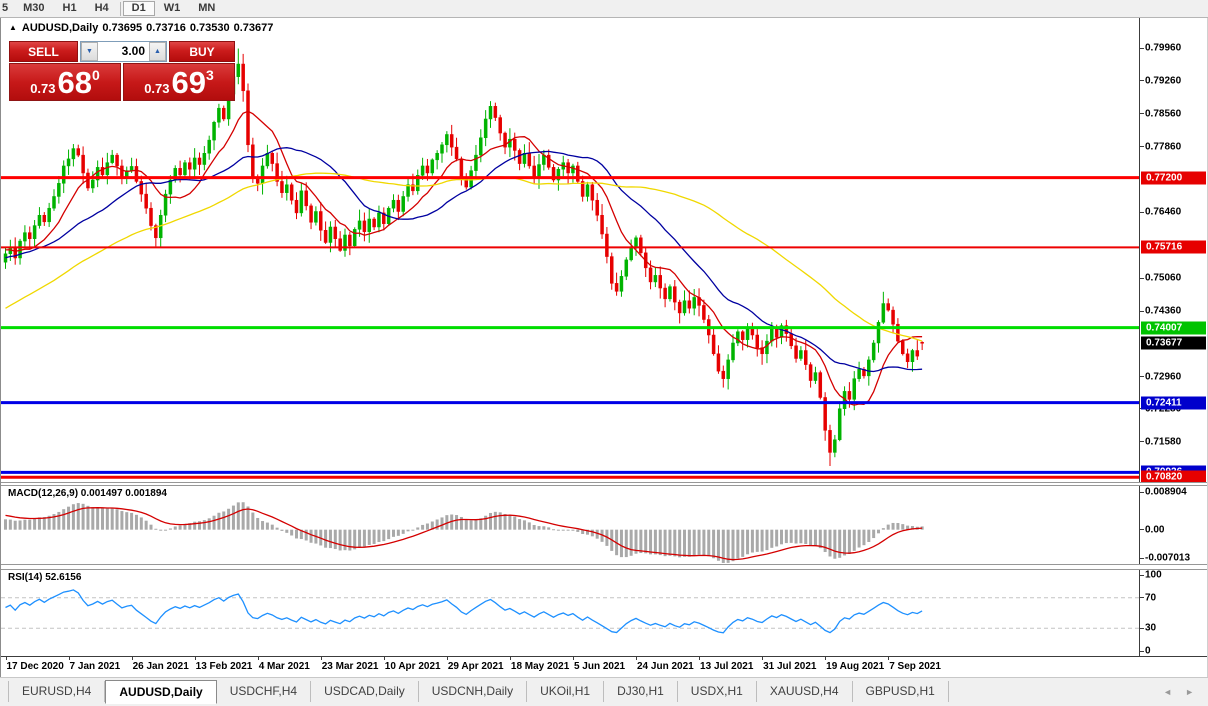 The width and height of the screenshot is (1208, 706). I want to click on tab-usdcnh-daily: USDCNH,Daily, so click(473, 691).